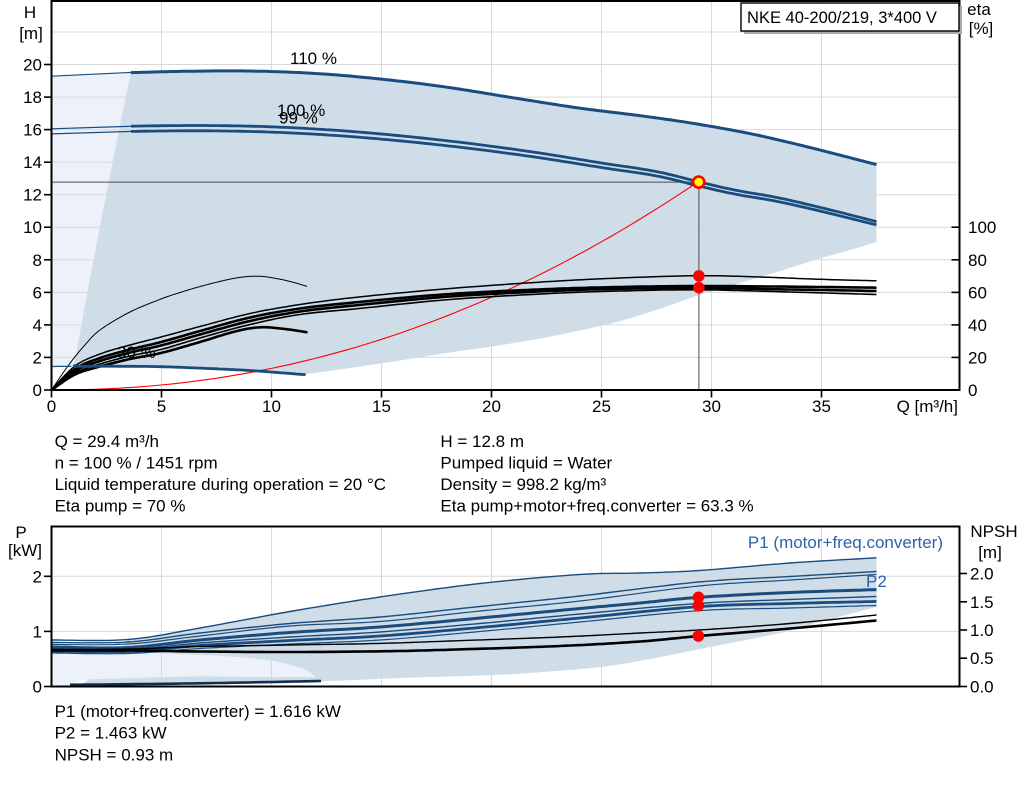 Image resolution: width=1024 pixels, height=786 pixels. Describe the element at coordinates (111, 733) in the screenshot. I see `svg-text: P2 = 1.463 kW` at that location.